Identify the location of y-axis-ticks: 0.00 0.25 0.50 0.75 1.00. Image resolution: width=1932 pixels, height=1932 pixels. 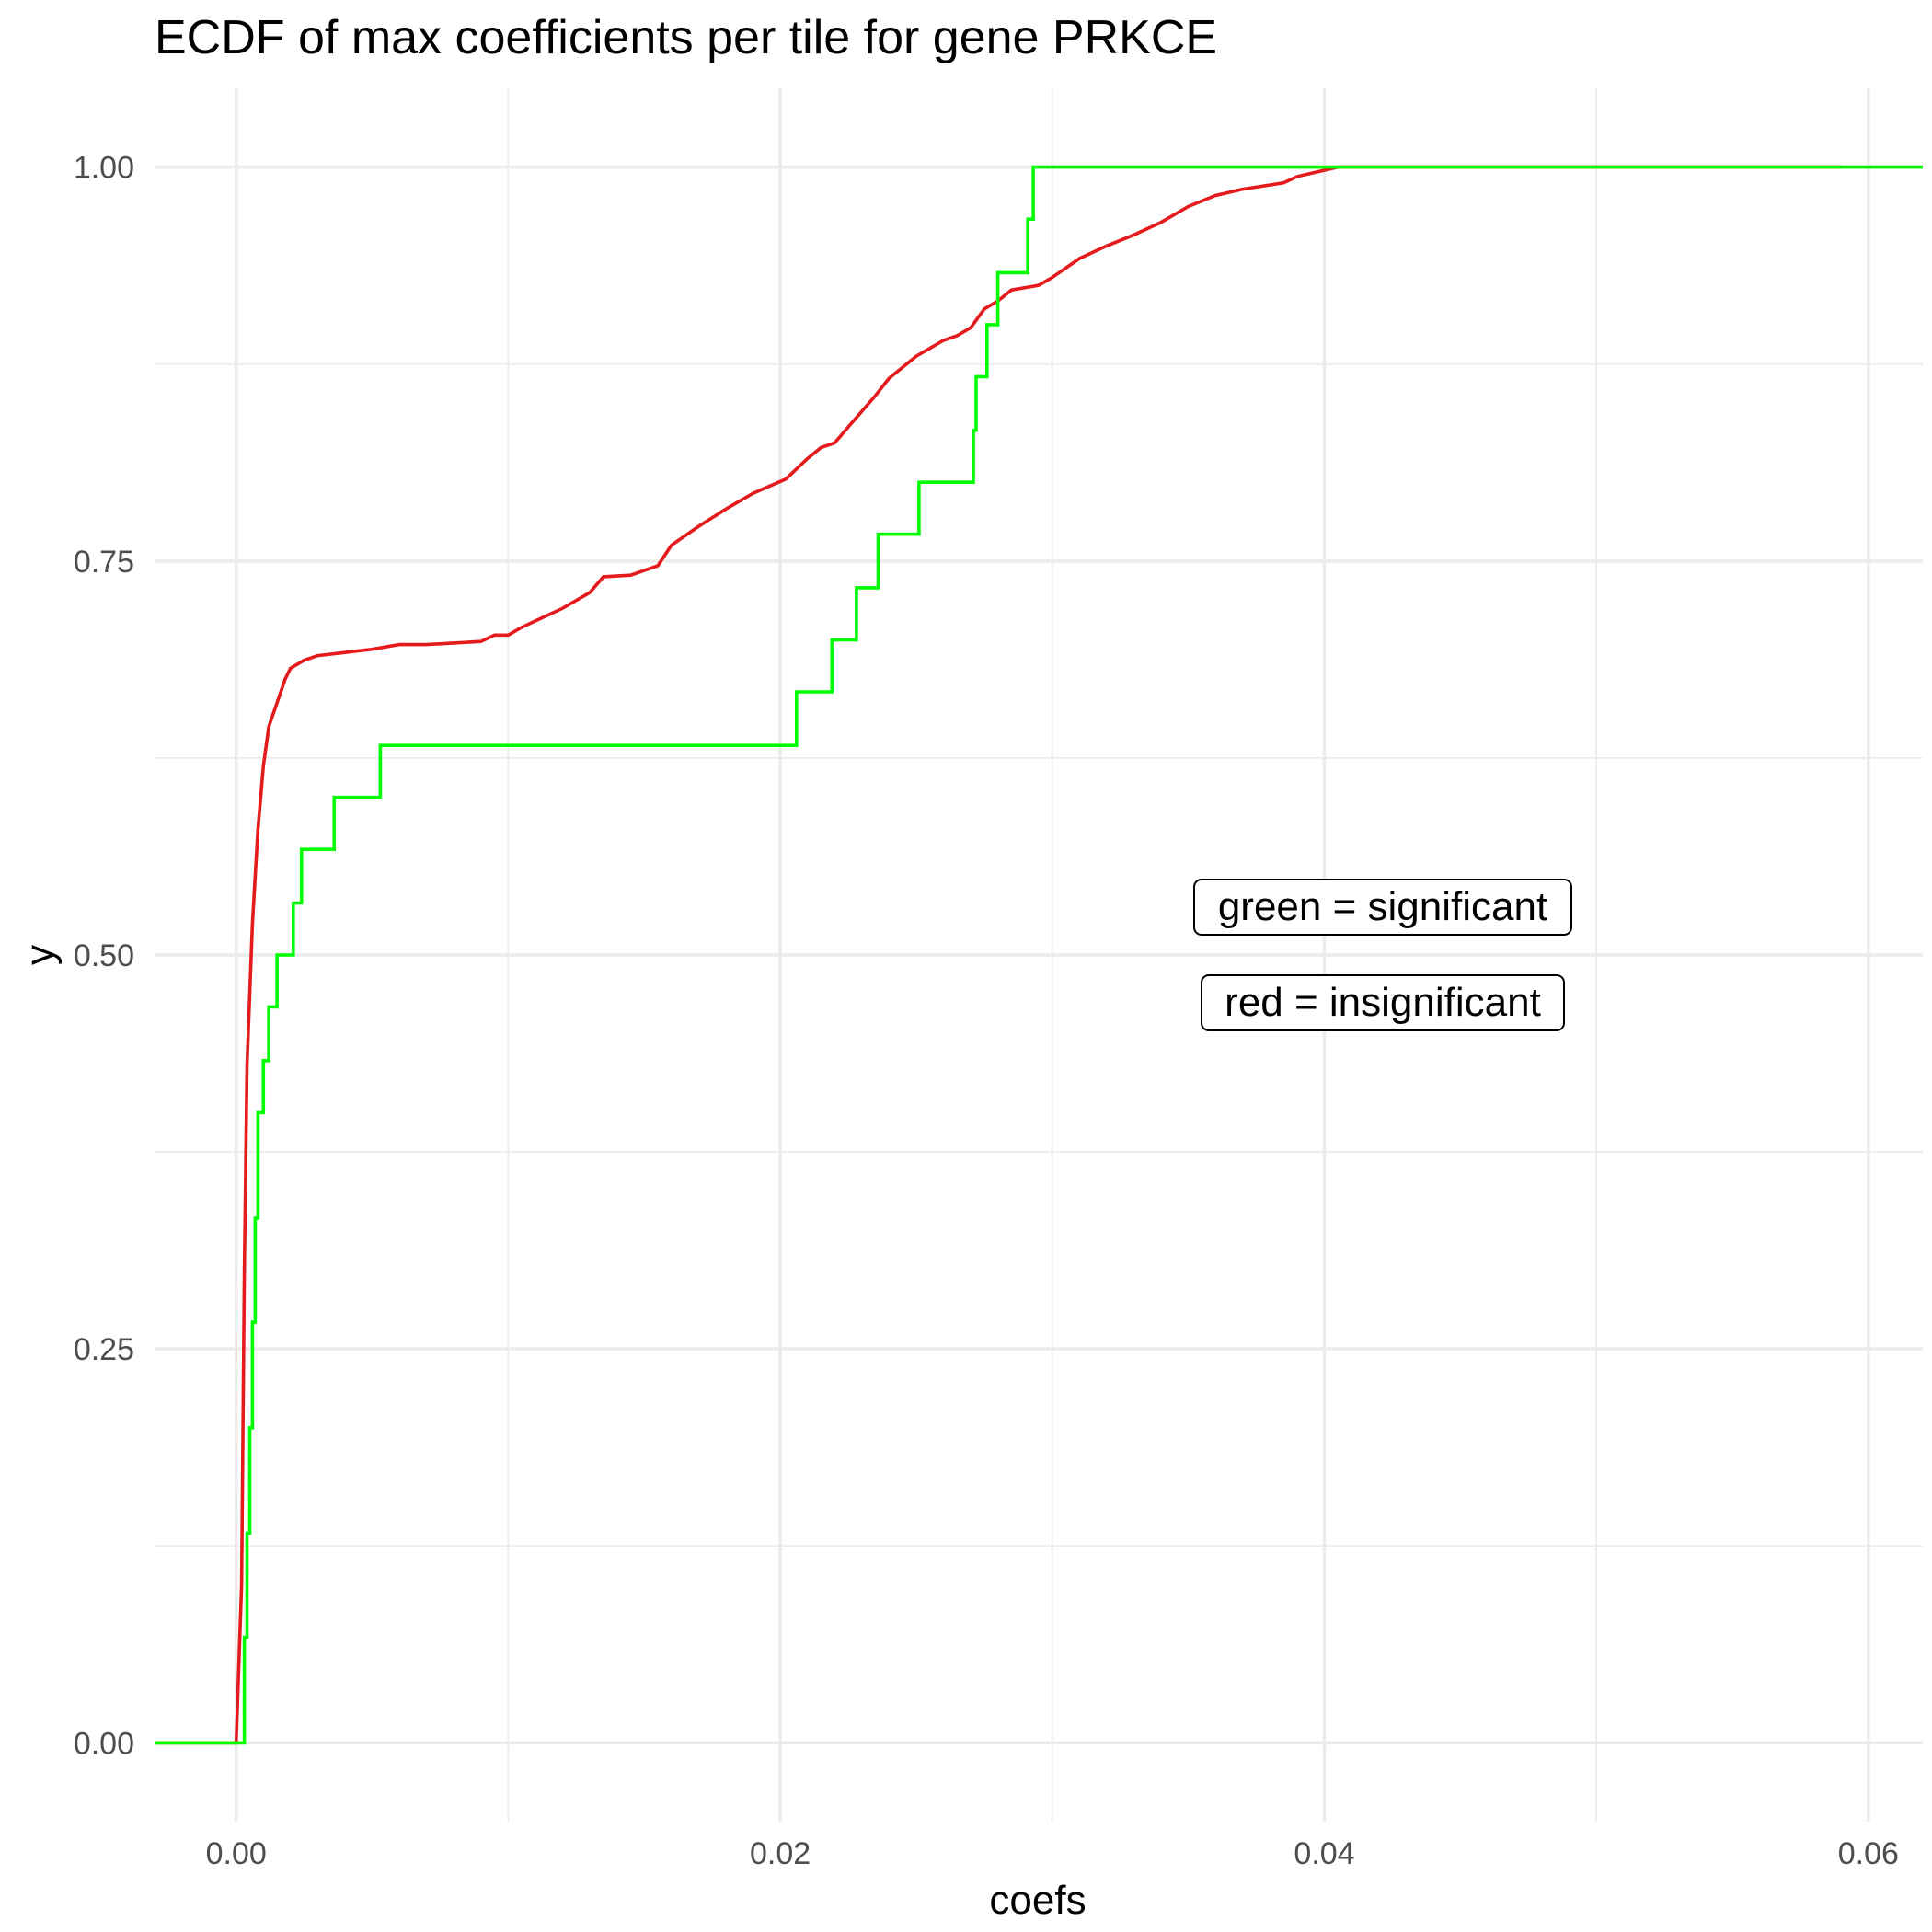
(104, 956).